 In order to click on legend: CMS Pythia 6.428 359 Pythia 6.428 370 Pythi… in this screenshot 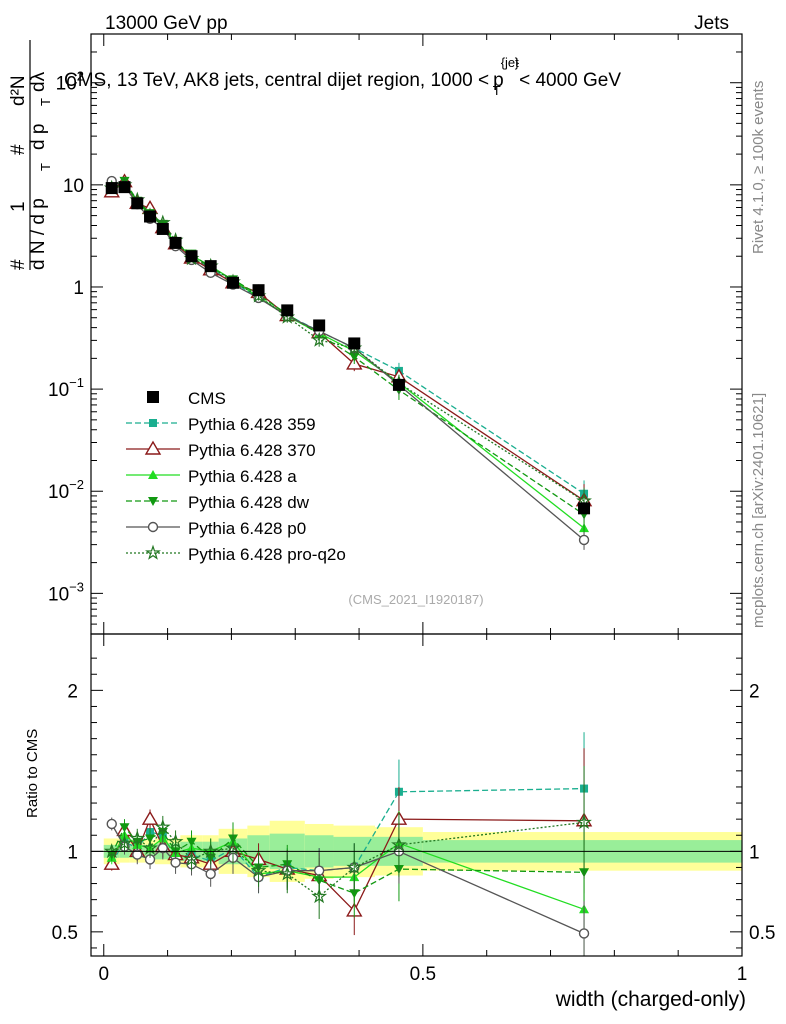, I will do `click(236, 476)`.